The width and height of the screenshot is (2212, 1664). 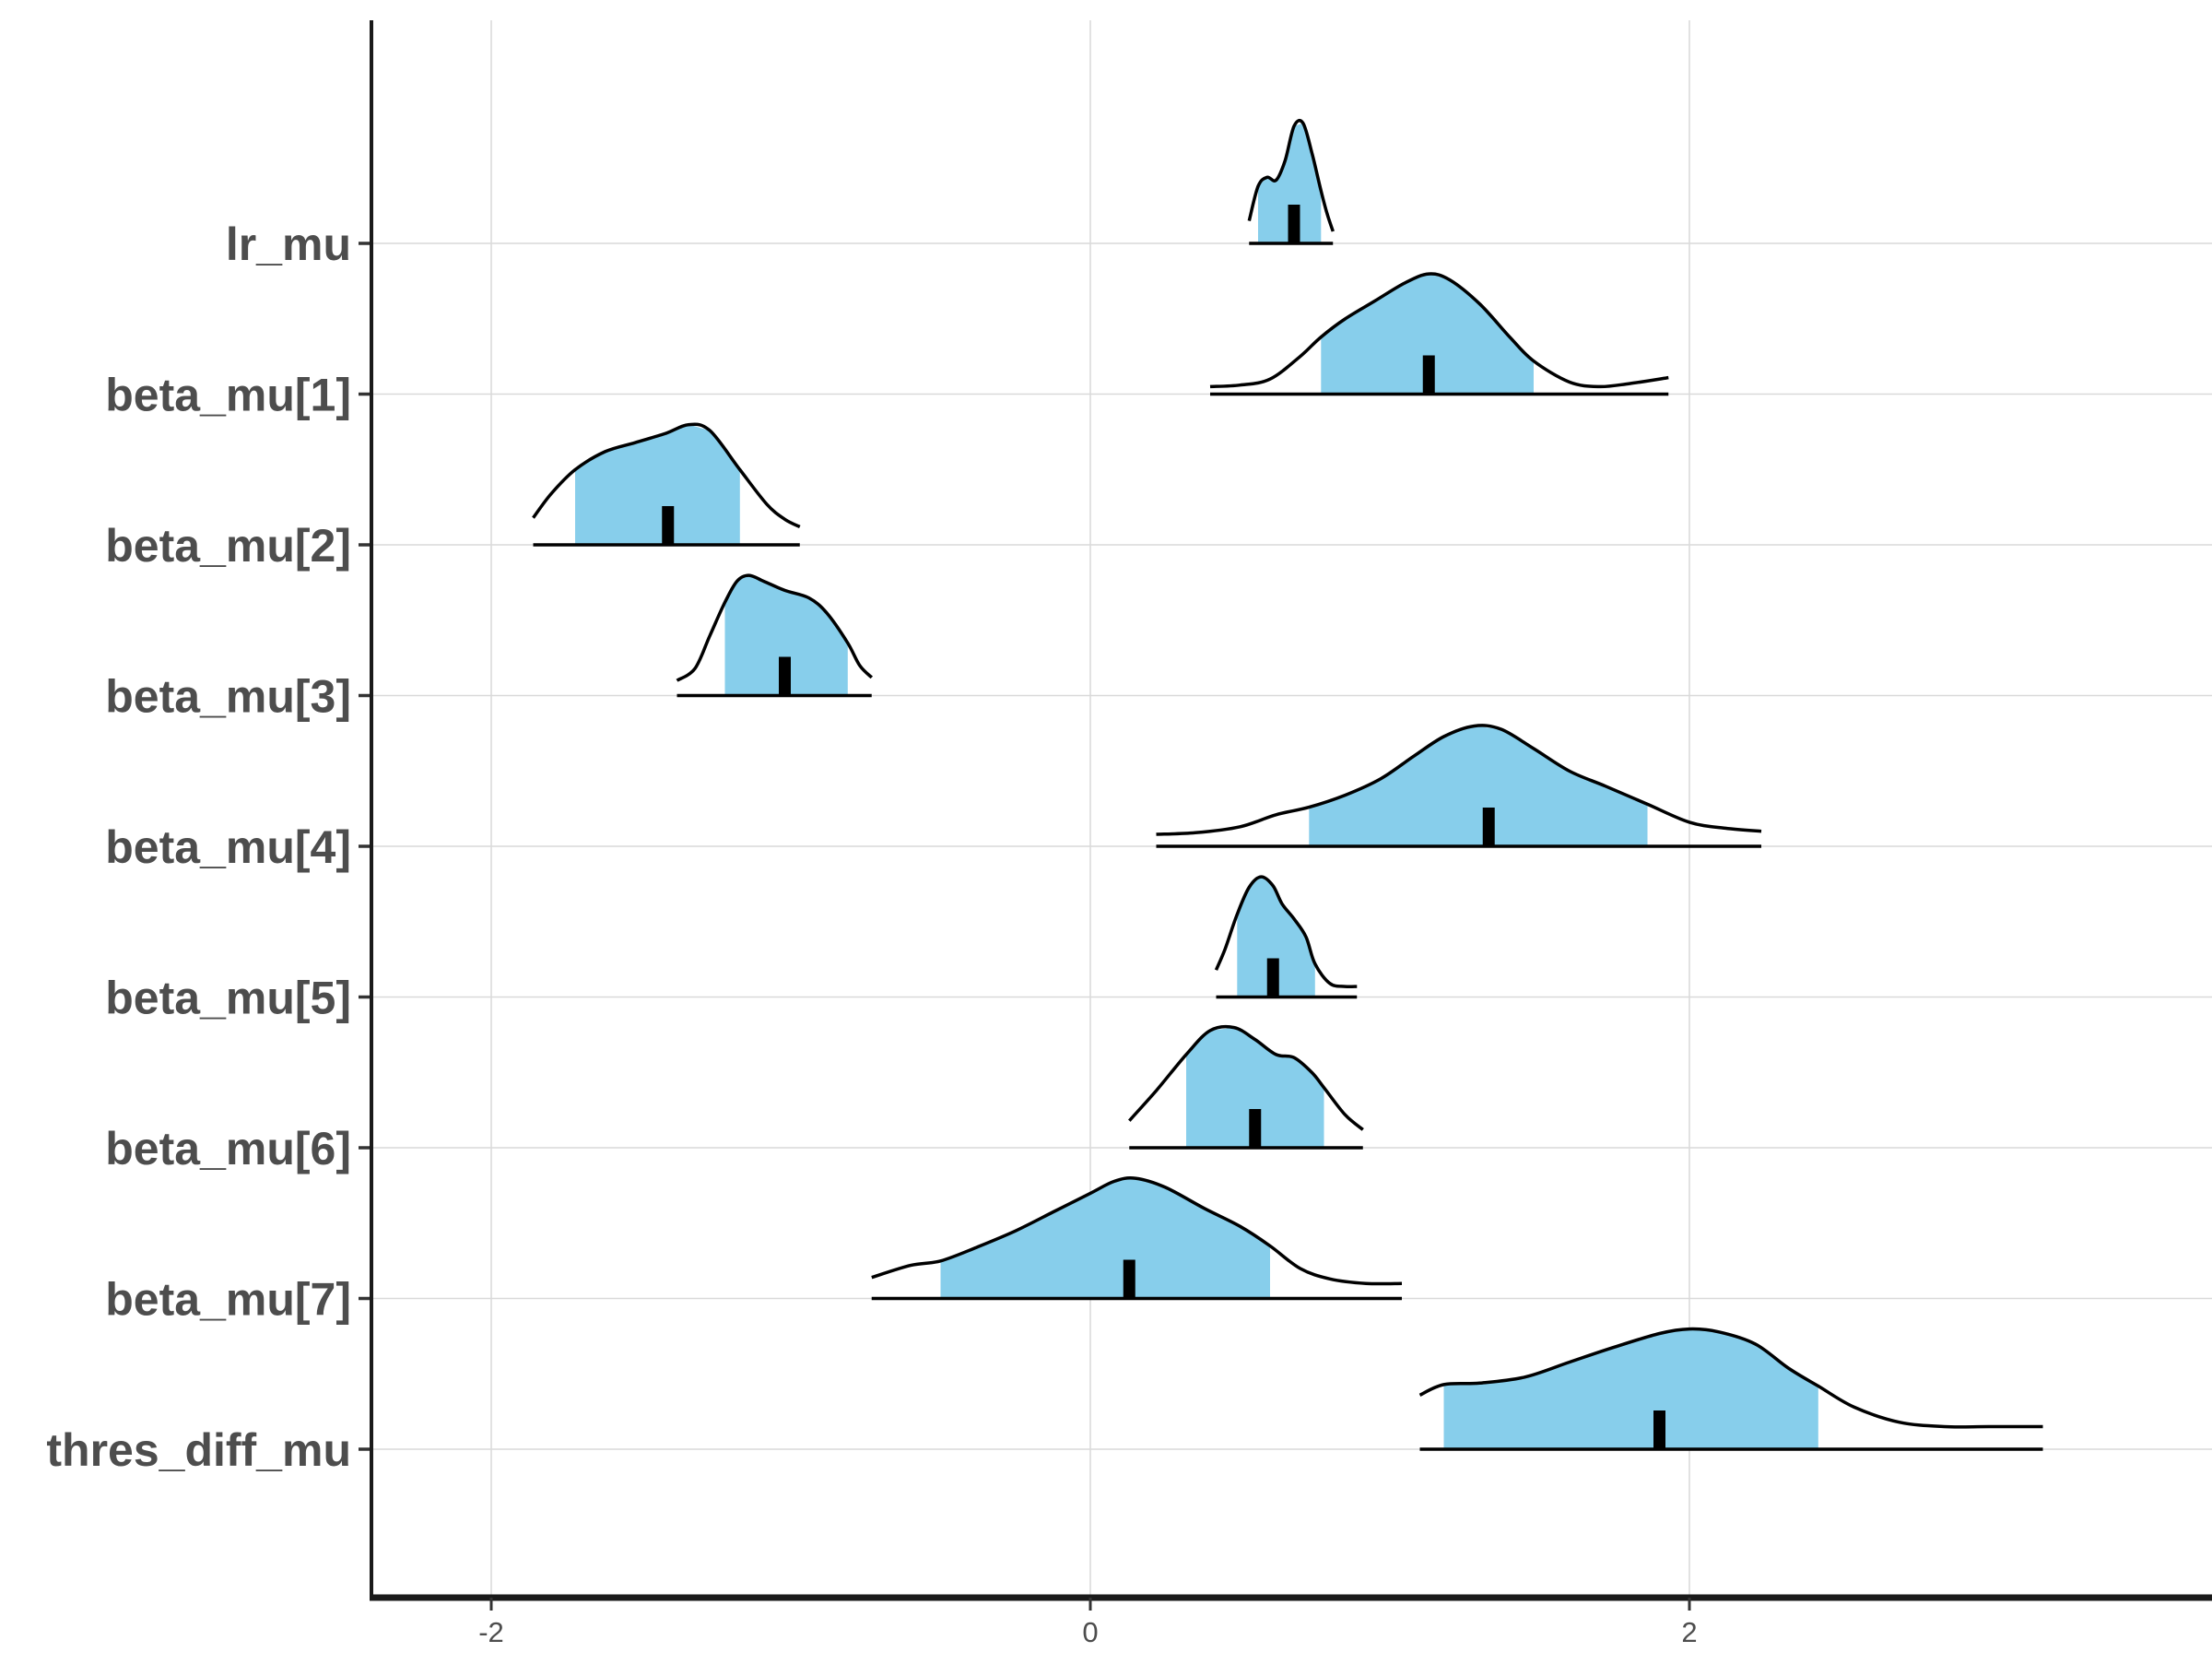 I want to click on ridge-beta-mu7, so click(x=1137, y=1238).